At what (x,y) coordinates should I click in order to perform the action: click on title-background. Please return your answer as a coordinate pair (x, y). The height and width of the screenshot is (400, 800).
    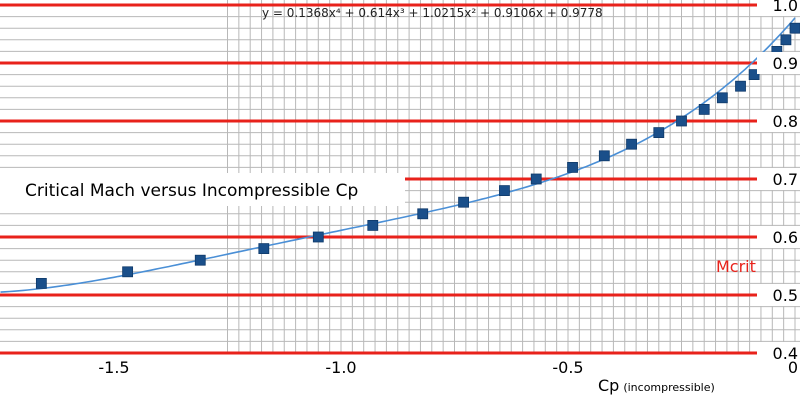
    Looking at the image, I should click on (202, 189).